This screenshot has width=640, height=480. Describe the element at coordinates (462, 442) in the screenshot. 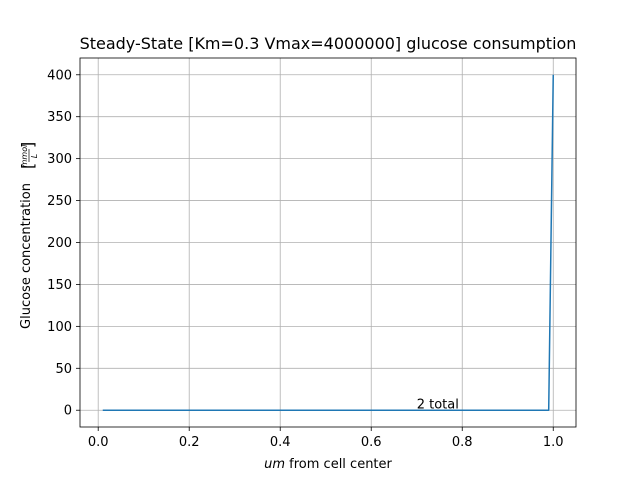

I see `x-tick-label: 0.8` at that location.